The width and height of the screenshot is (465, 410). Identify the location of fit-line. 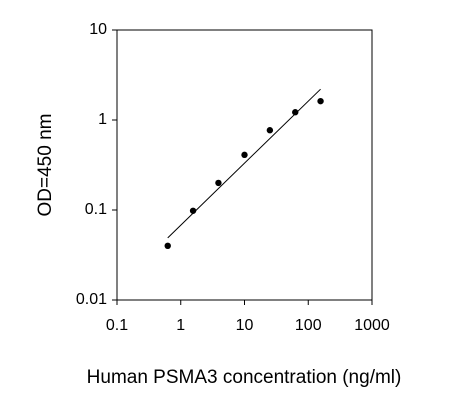
(244, 163).